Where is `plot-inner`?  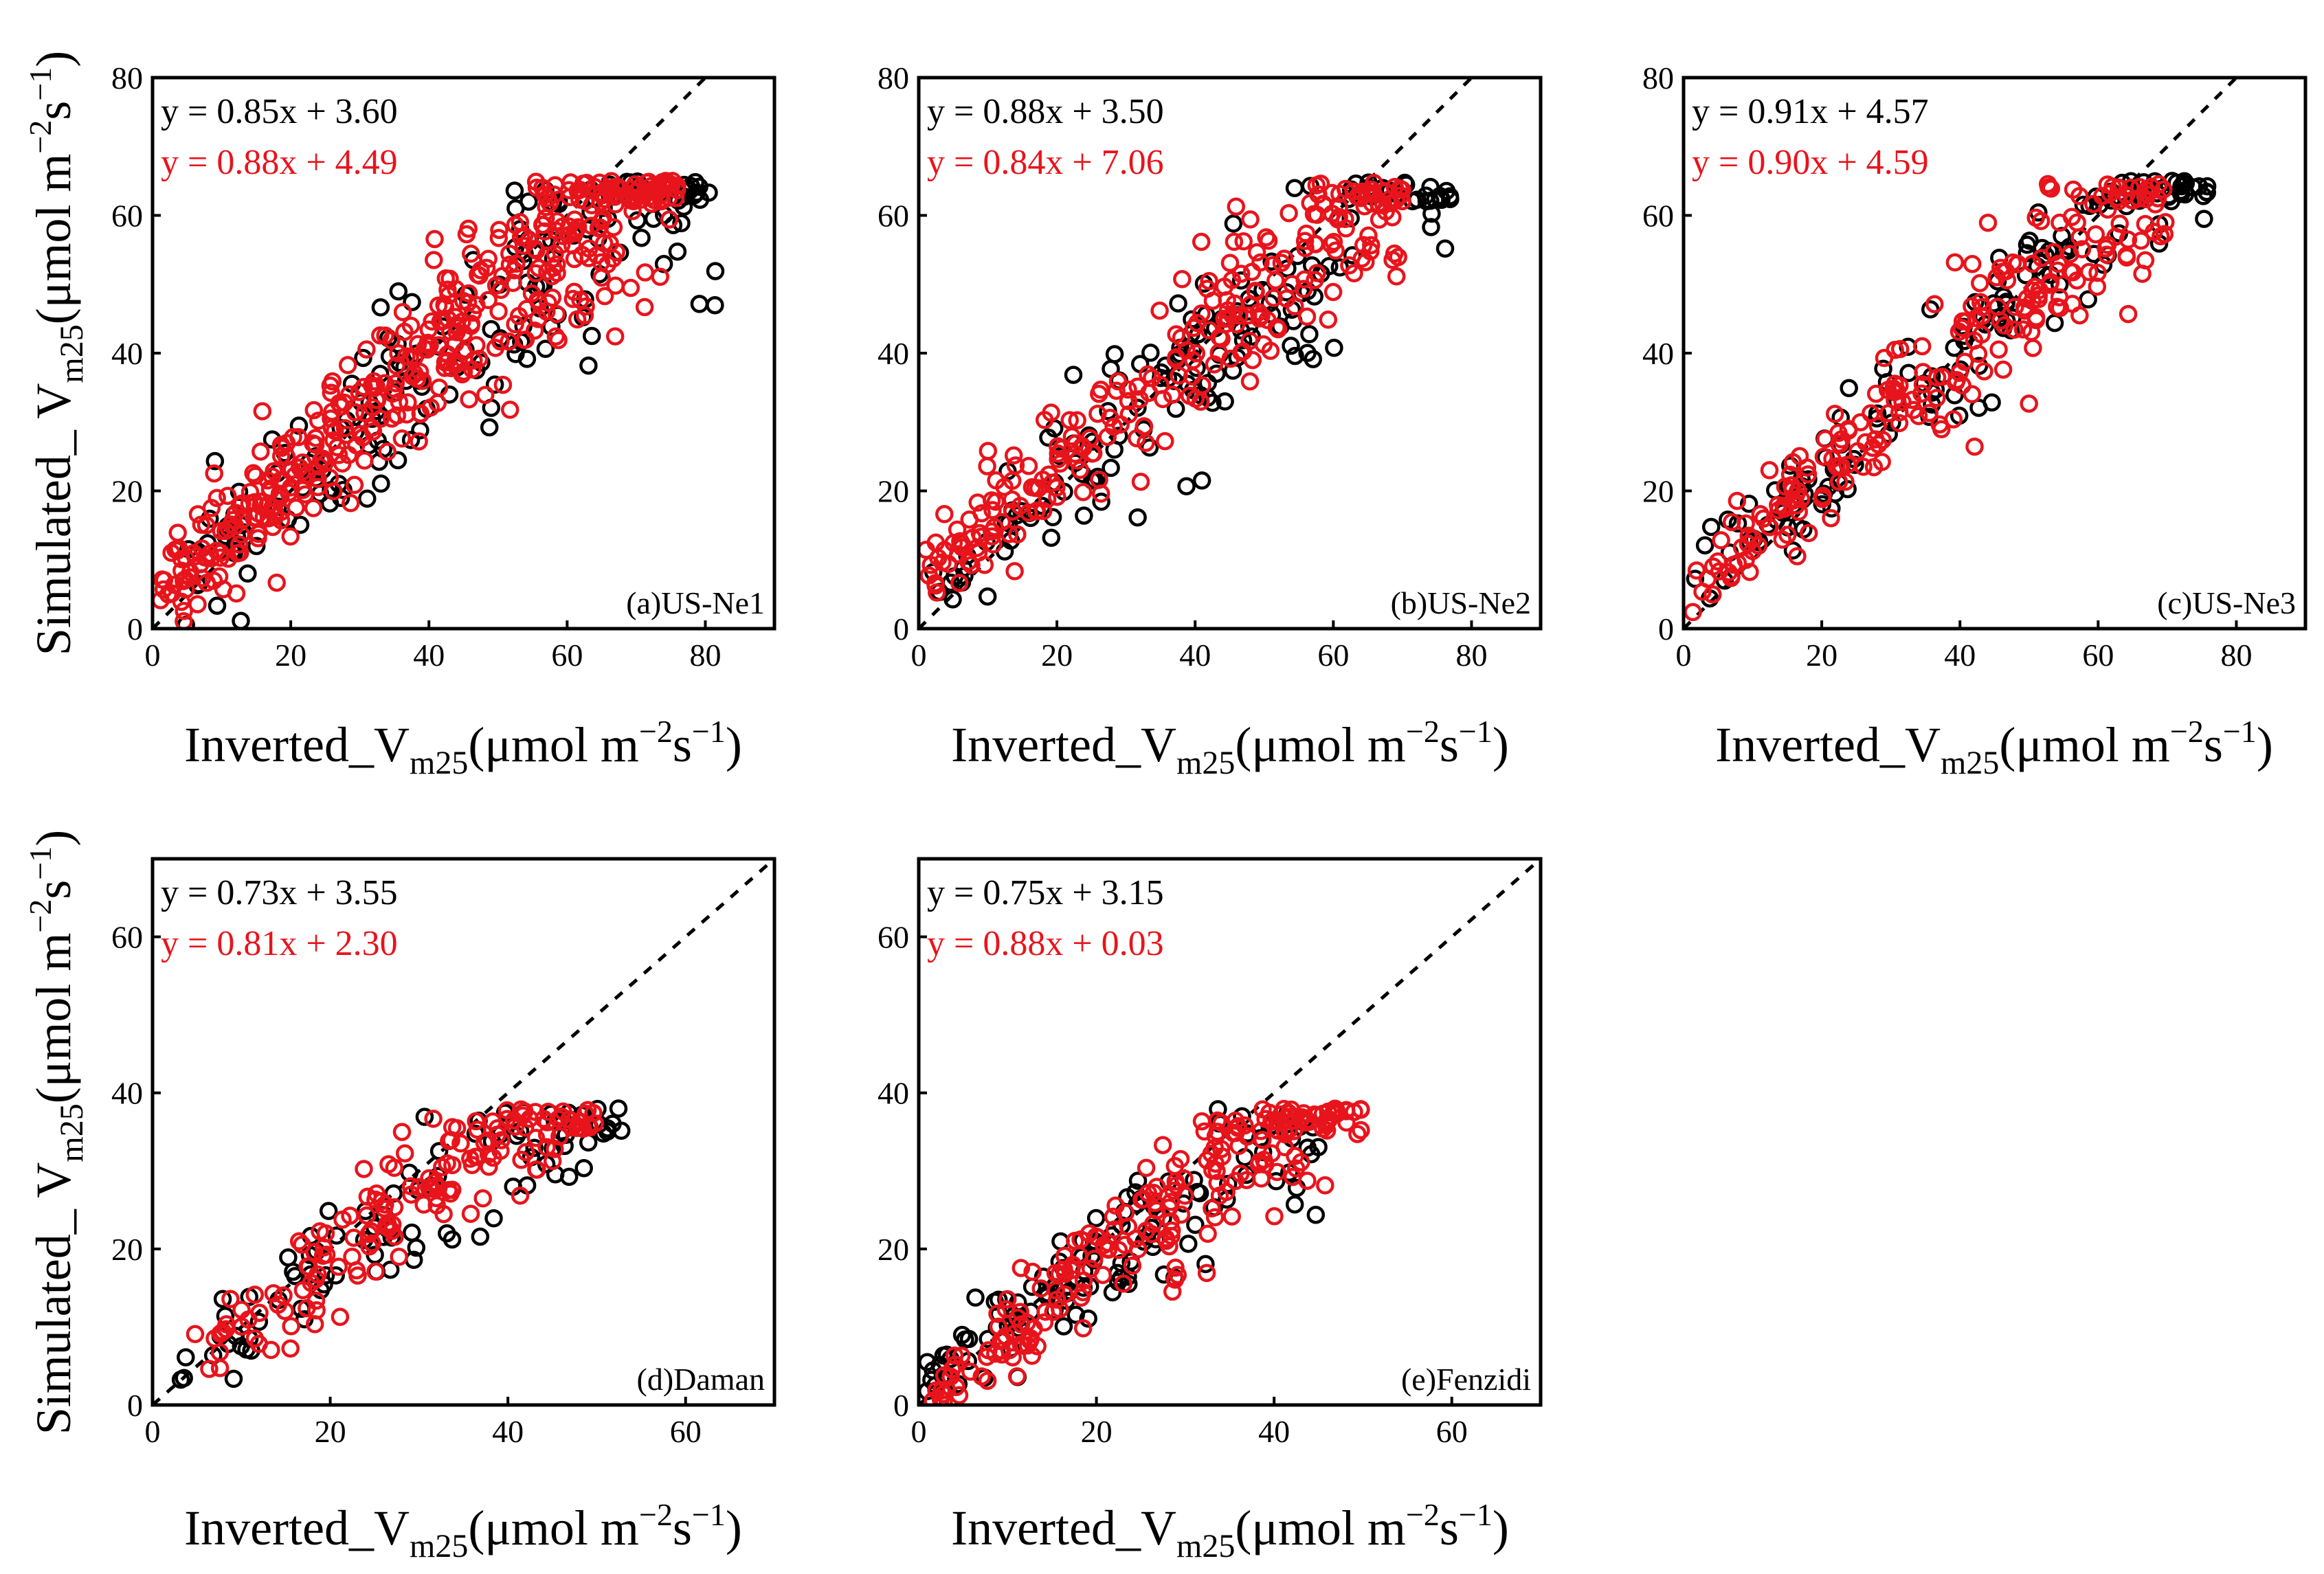
plot-inner is located at coordinates (439, 353).